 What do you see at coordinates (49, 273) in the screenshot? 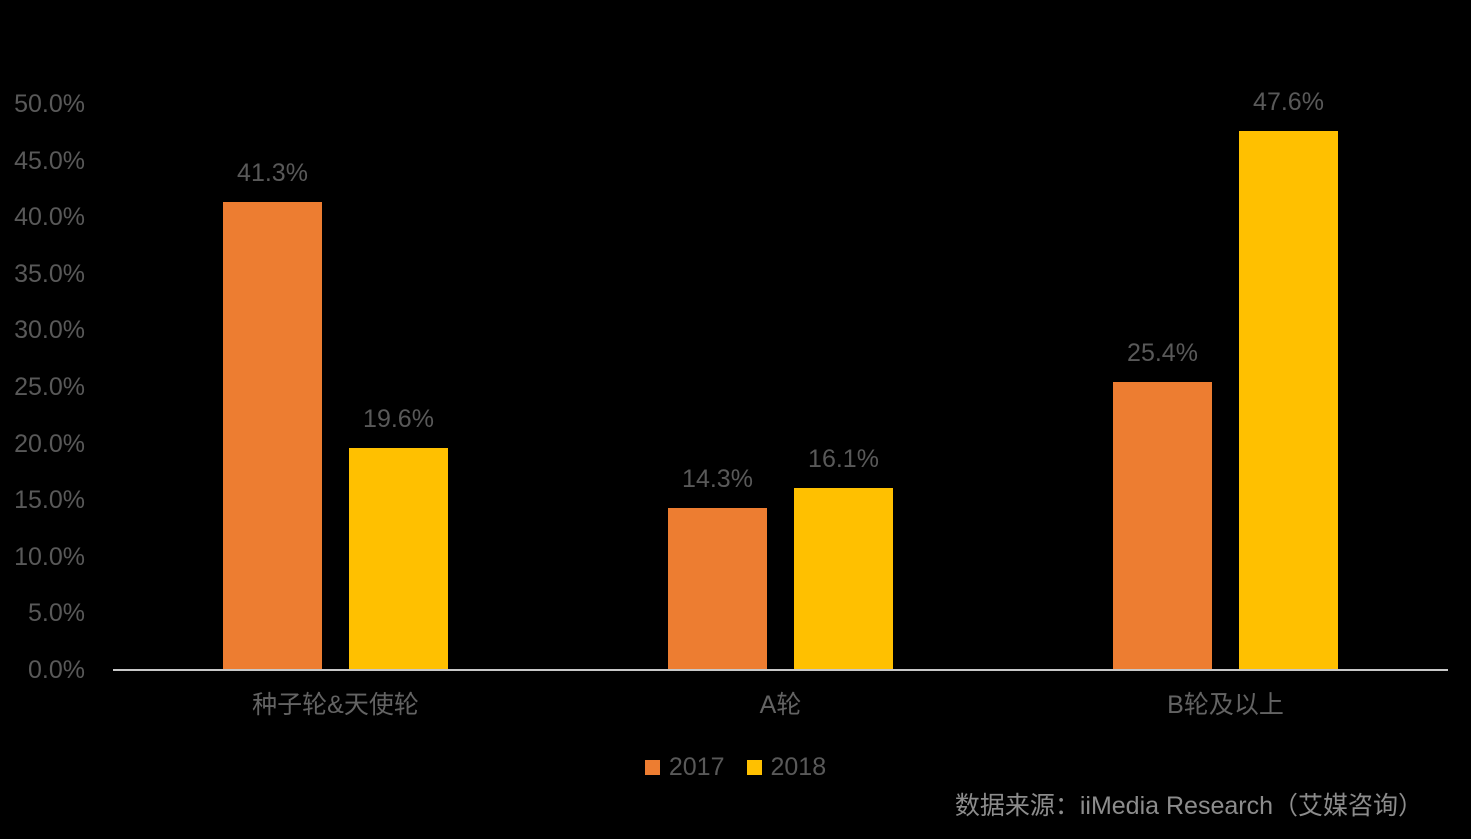
I see `y-axis-label: 35.0%` at bounding box center [49, 273].